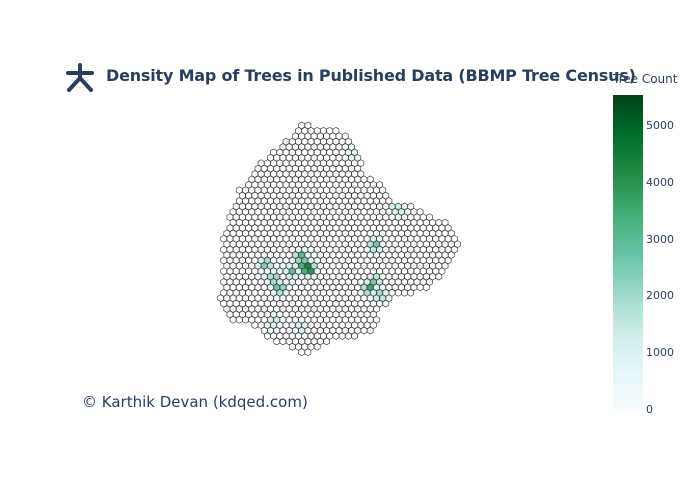 The height and width of the screenshot is (500, 700). What do you see at coordinates (628, 252) in the screenshot?
I see `colorbar` at bounding box center [628, 252].